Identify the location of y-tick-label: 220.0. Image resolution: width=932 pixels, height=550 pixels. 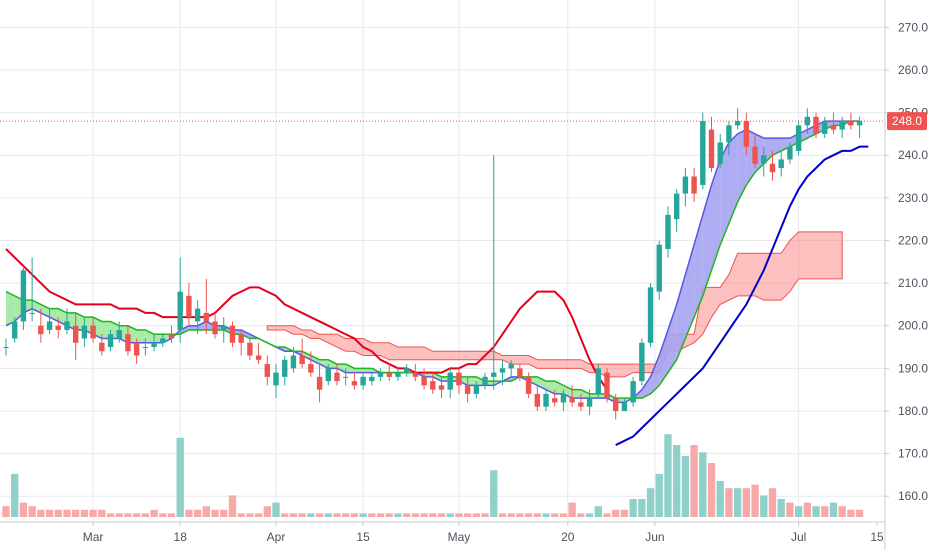
(913, 240).